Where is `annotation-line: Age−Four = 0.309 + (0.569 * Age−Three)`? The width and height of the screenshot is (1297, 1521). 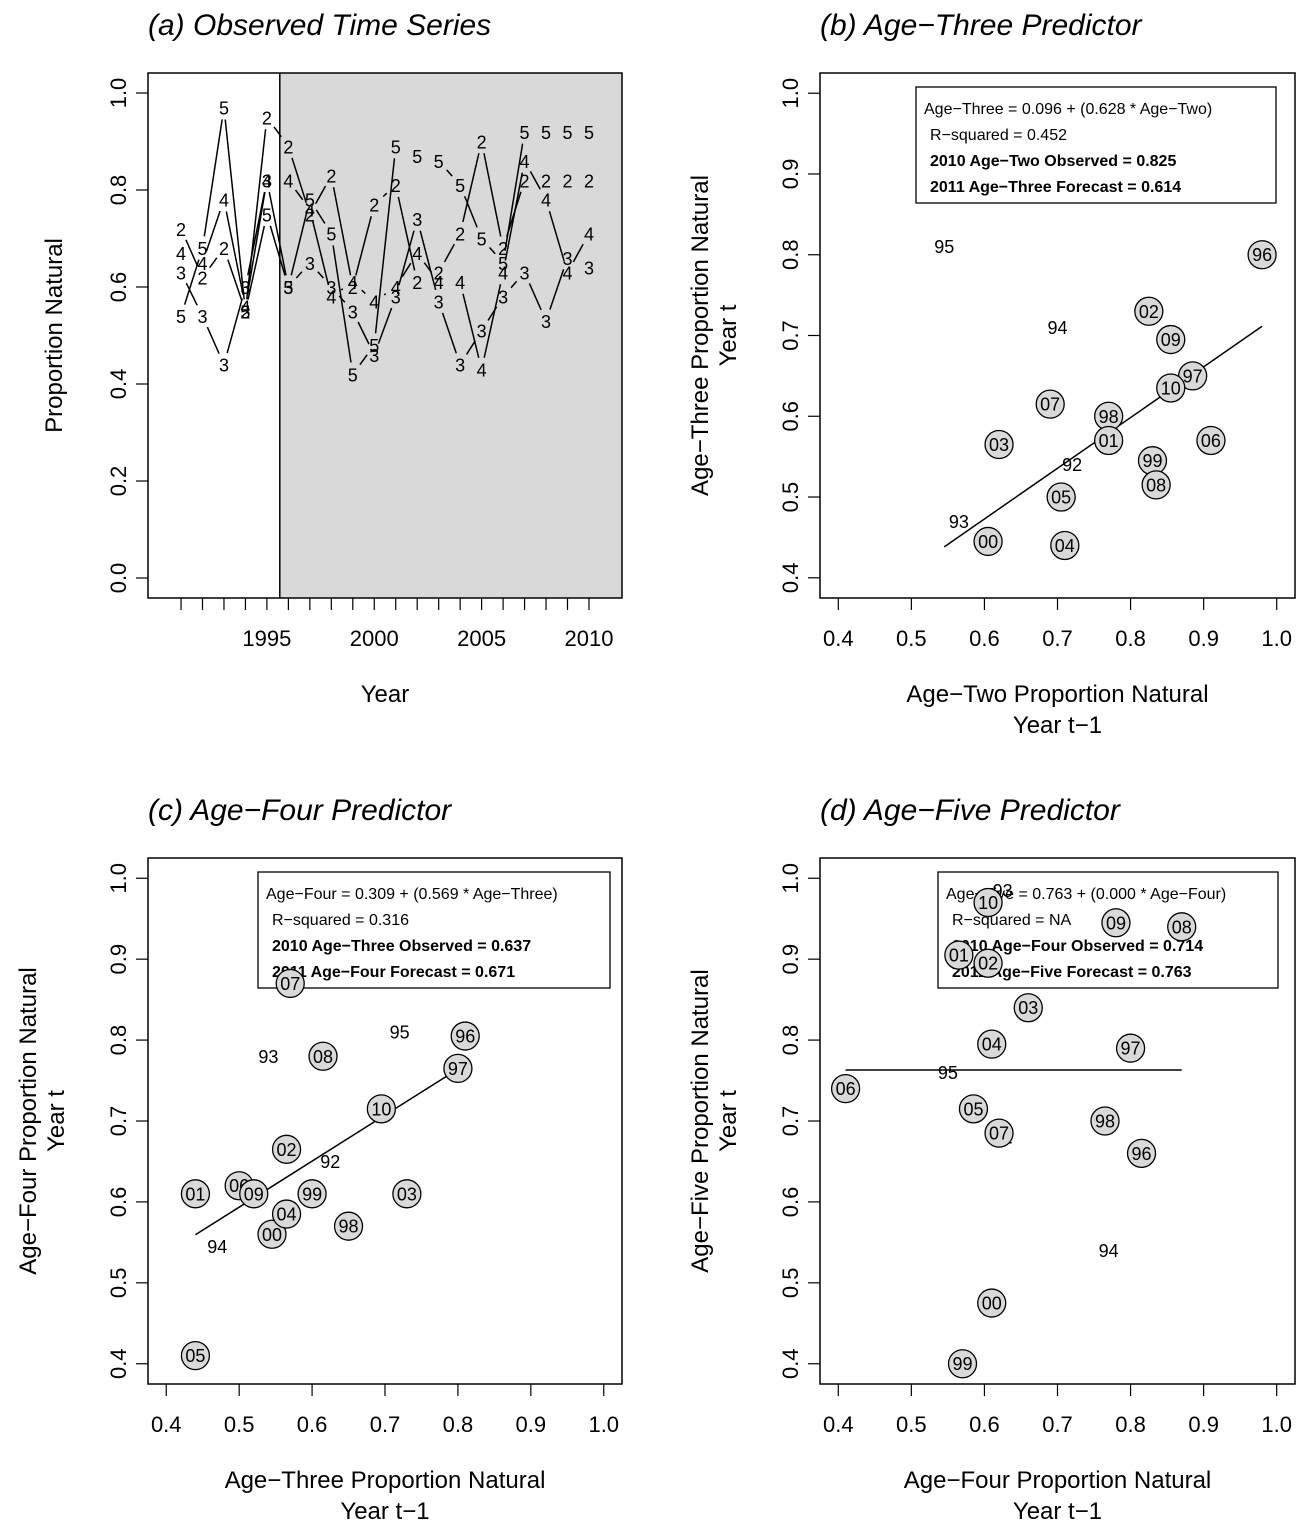
annotation-line: Age−Four = 0.309 + (0.569 * Age−Three) is located at coordinates (412, 894).